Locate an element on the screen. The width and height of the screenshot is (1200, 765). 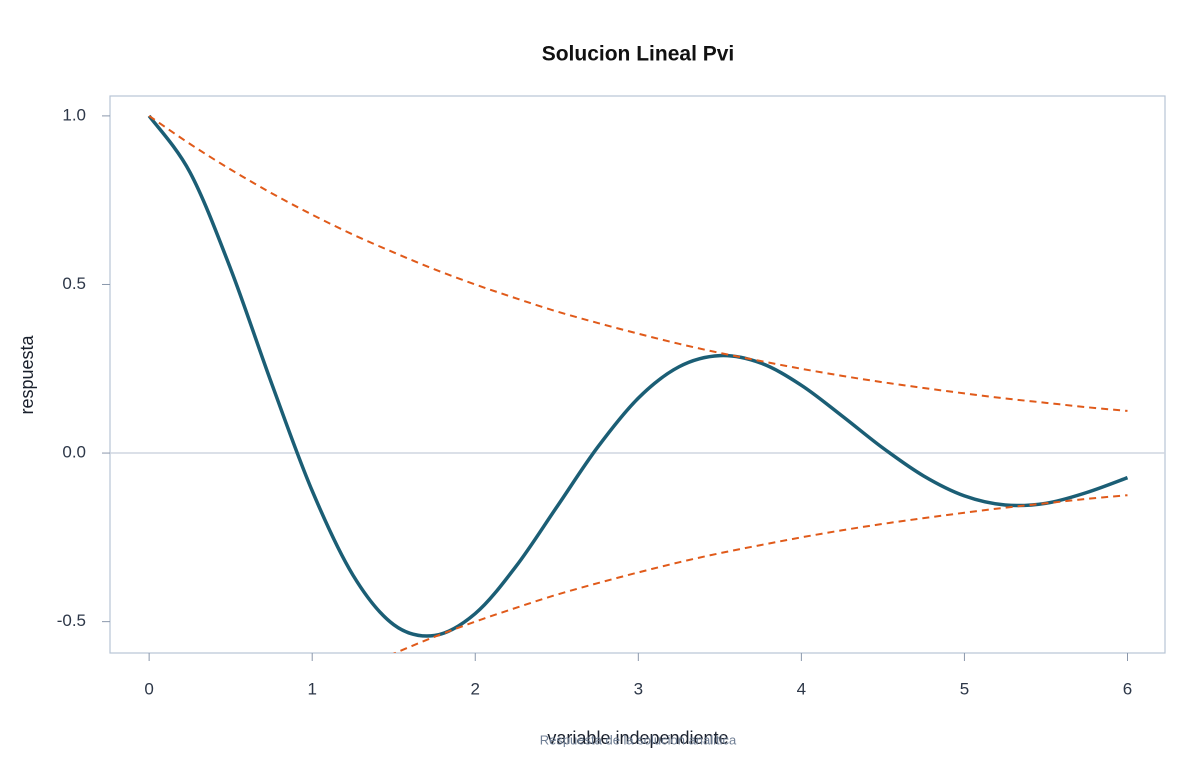
caption: Respuesta de la solucion analitica is located at coordinates (638, 739).